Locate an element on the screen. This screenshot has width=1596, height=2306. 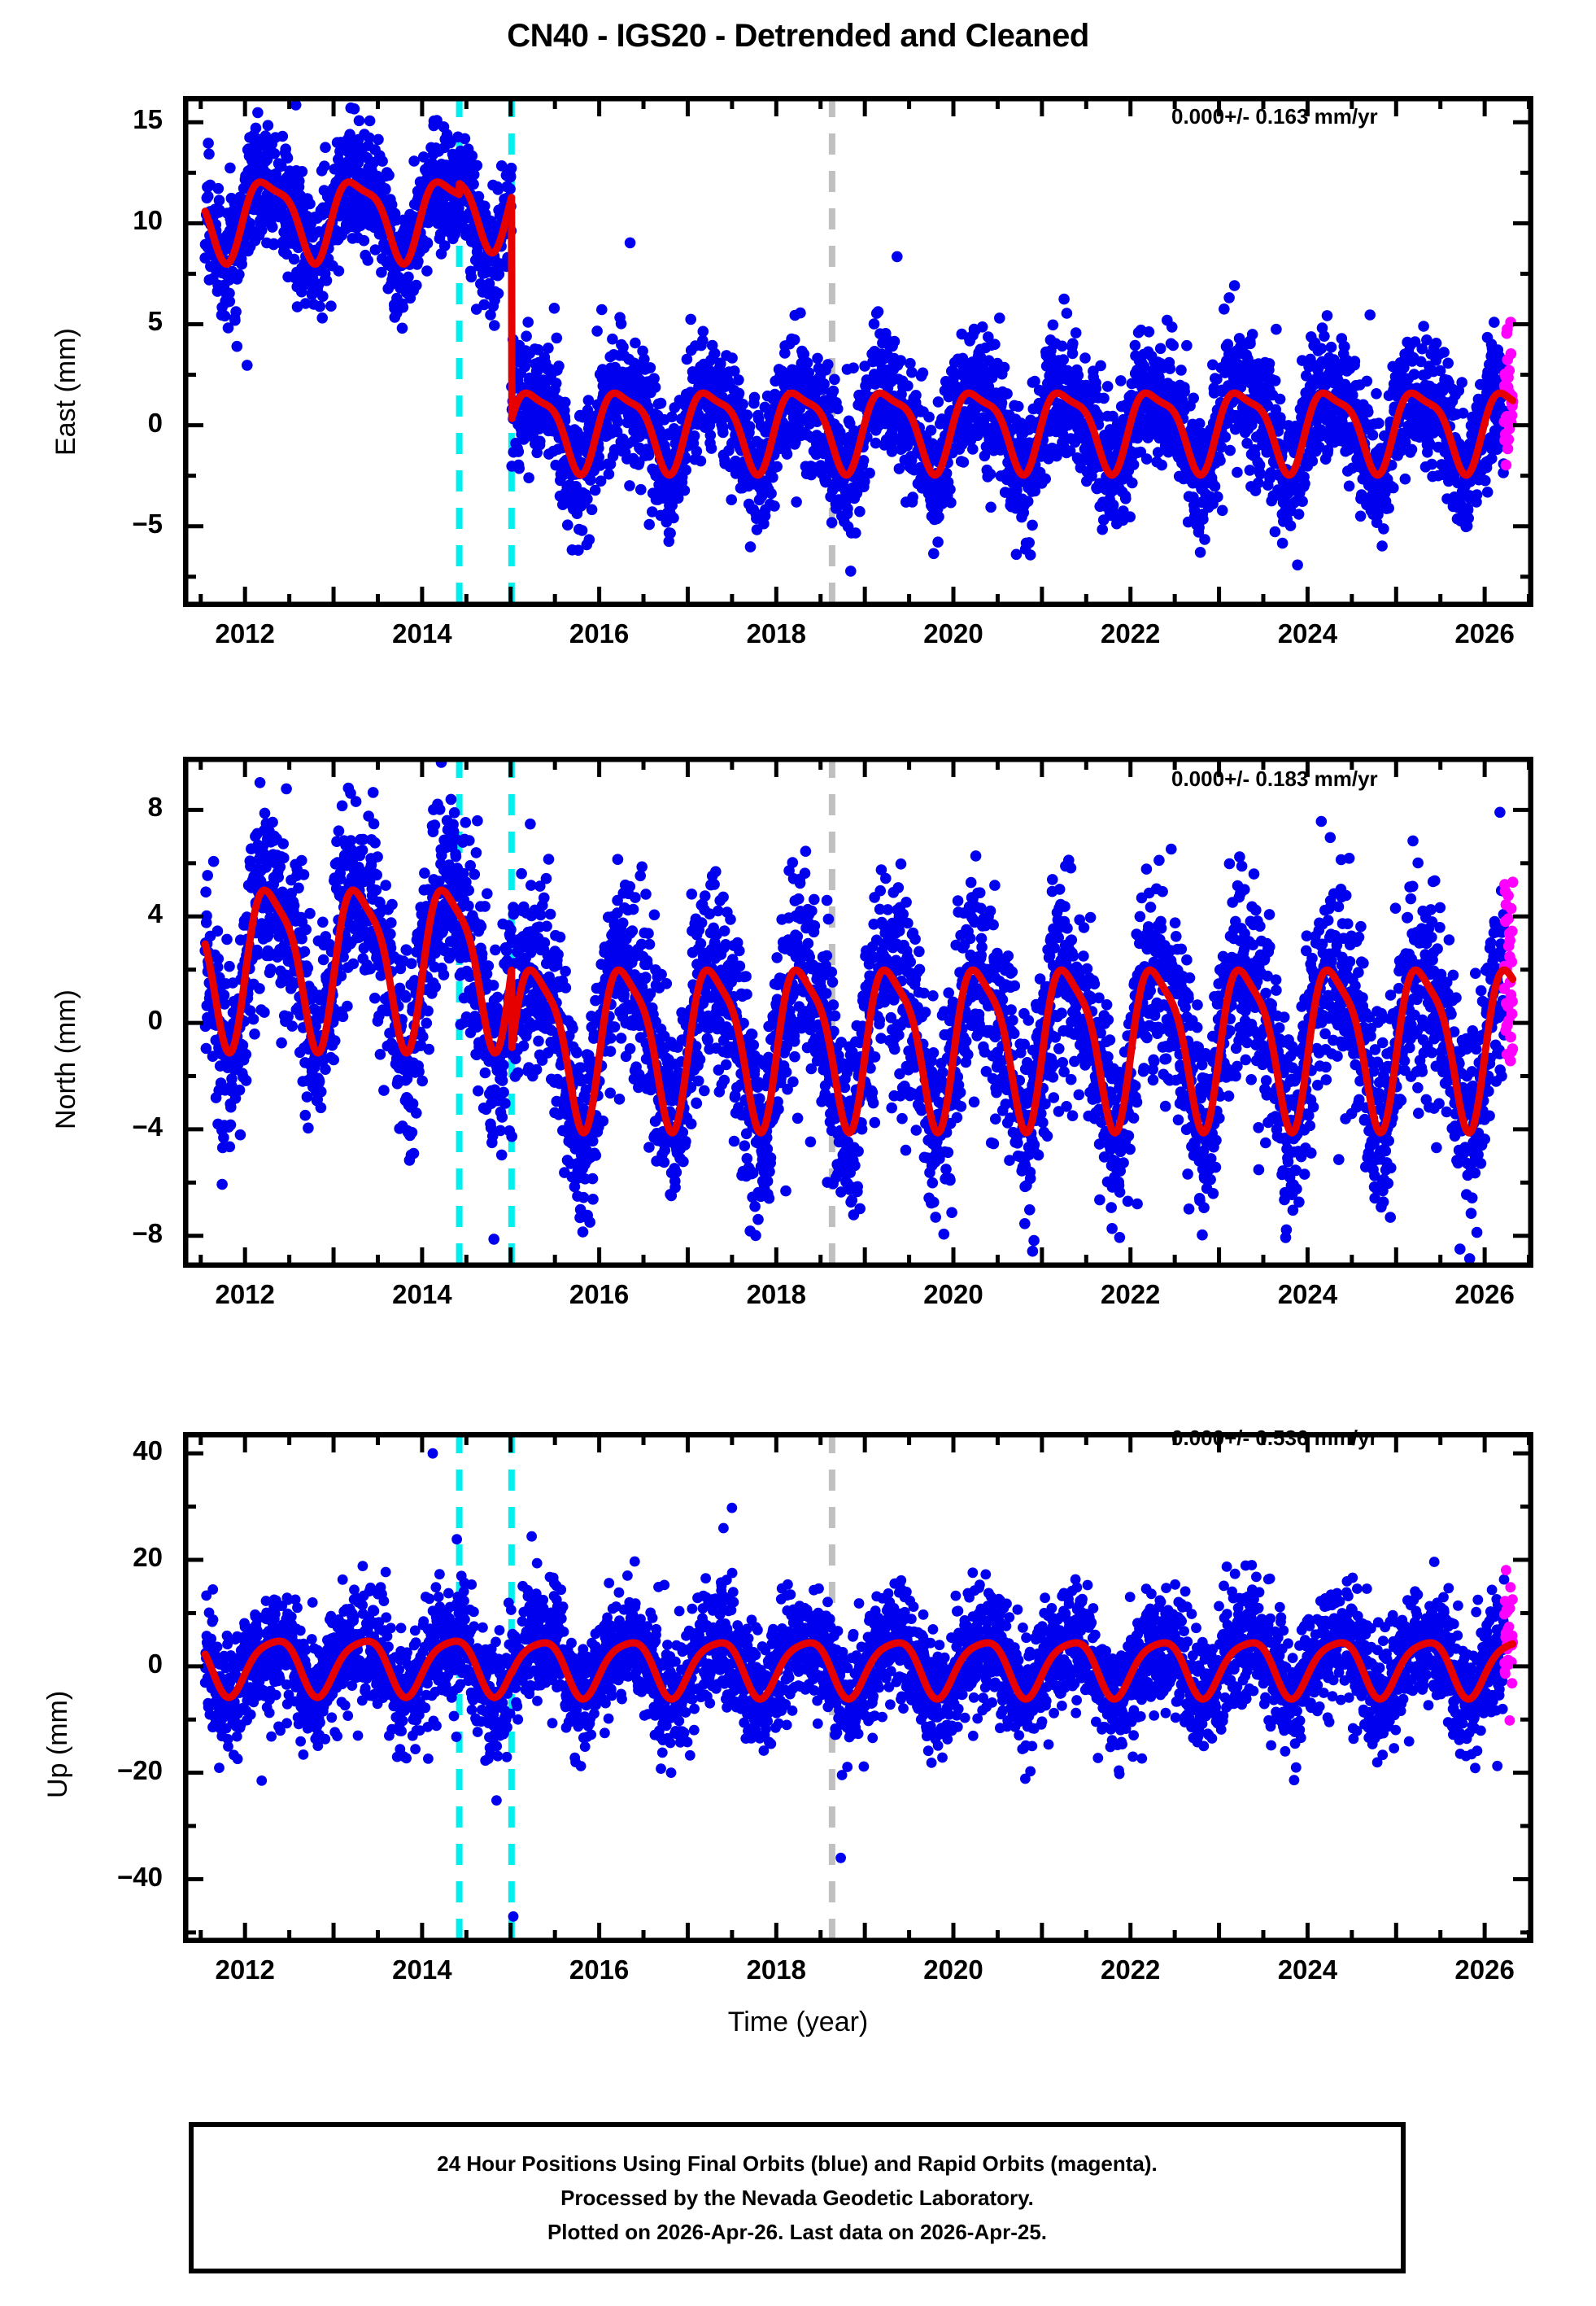
x-tick-label-east-1: 2014 is located at coordinates (422, 633).